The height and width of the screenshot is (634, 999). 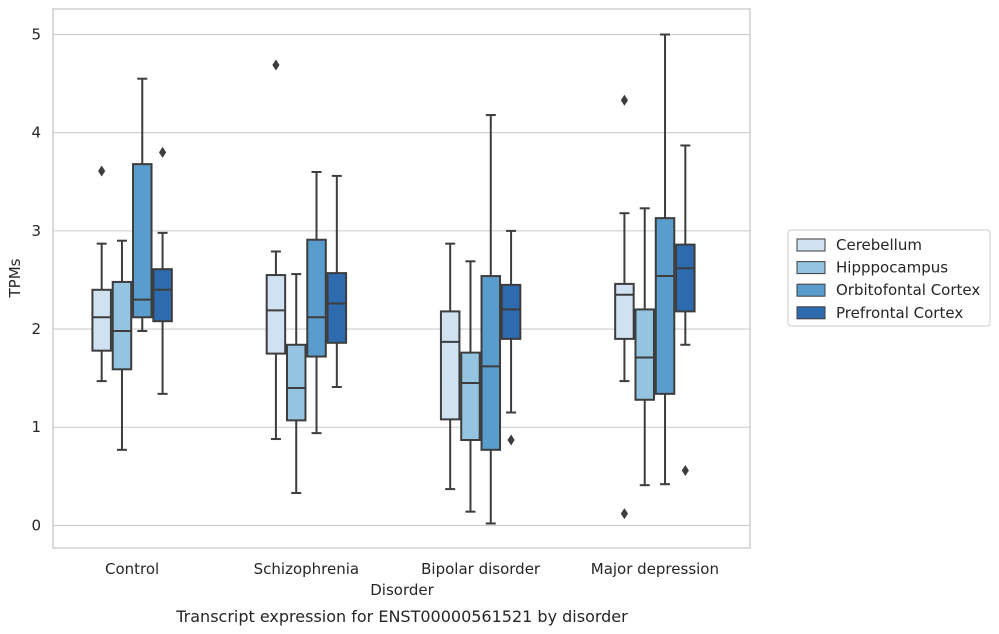 What do you see at coordinates (402, 590) in the screenshot?
I see `x-axis-title: Disorder` at bounding box center [402, 590].